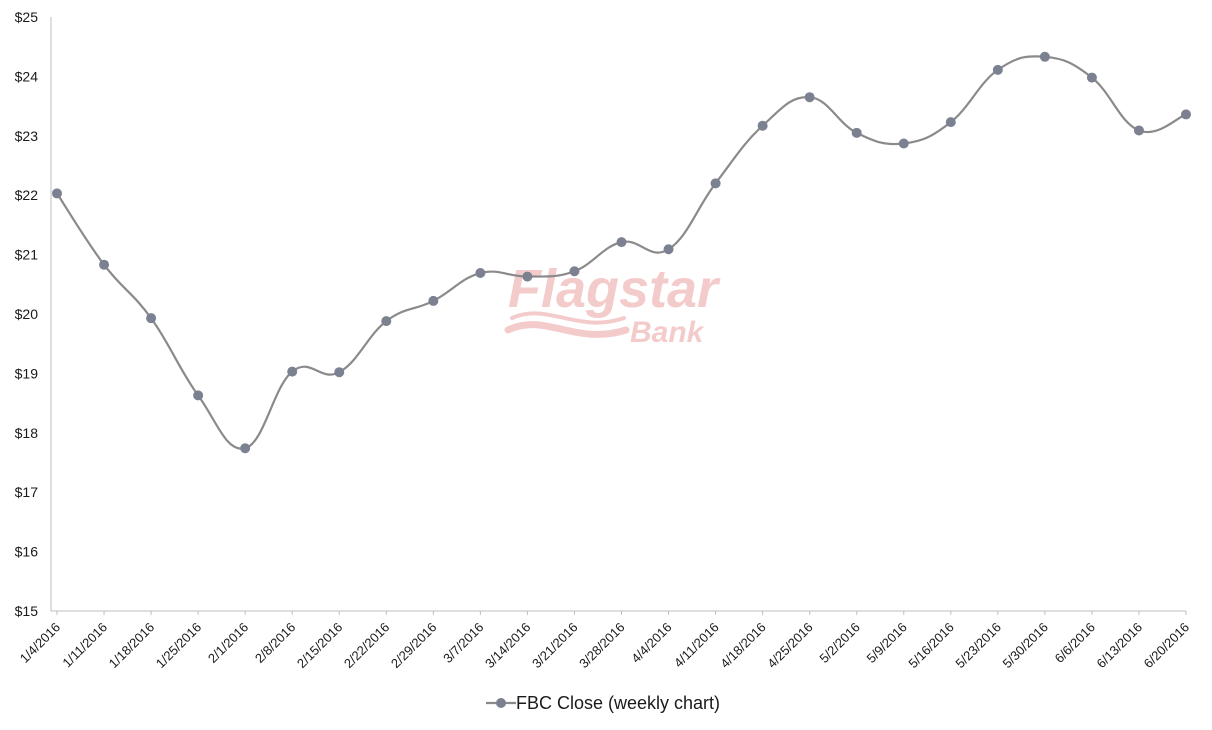 Image resolution: width=1212 pixels, height=730 pixels. Describe the element at coordinates (367, 646) in the screenshot. I see `x-tick-label: 2/22/2016` at that location.